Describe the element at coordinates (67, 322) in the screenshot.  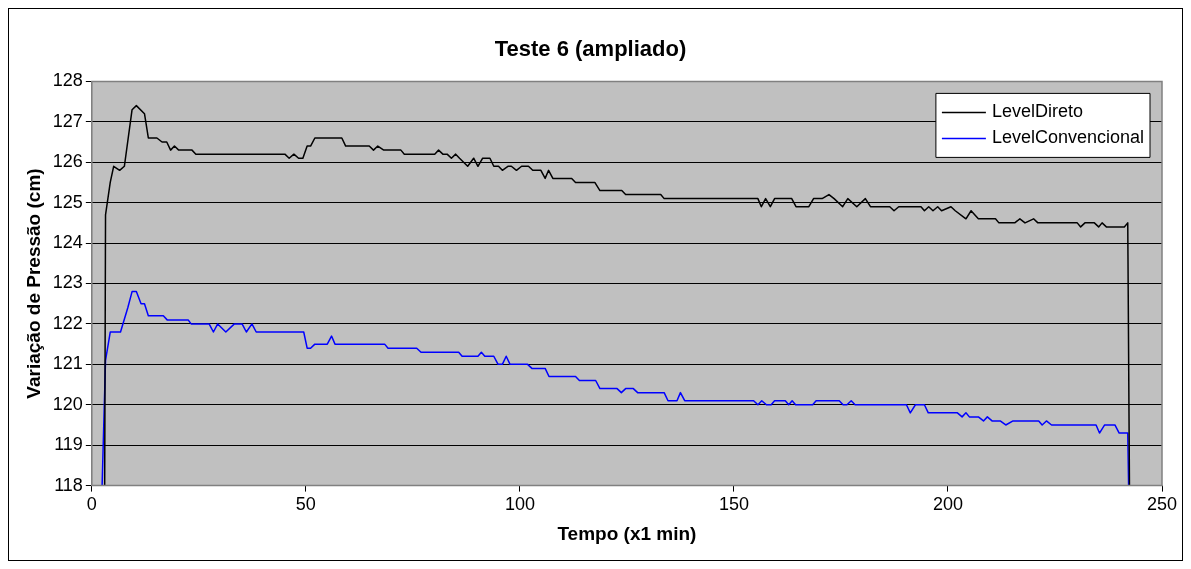
I see `y-tick-label: 122` at that location.